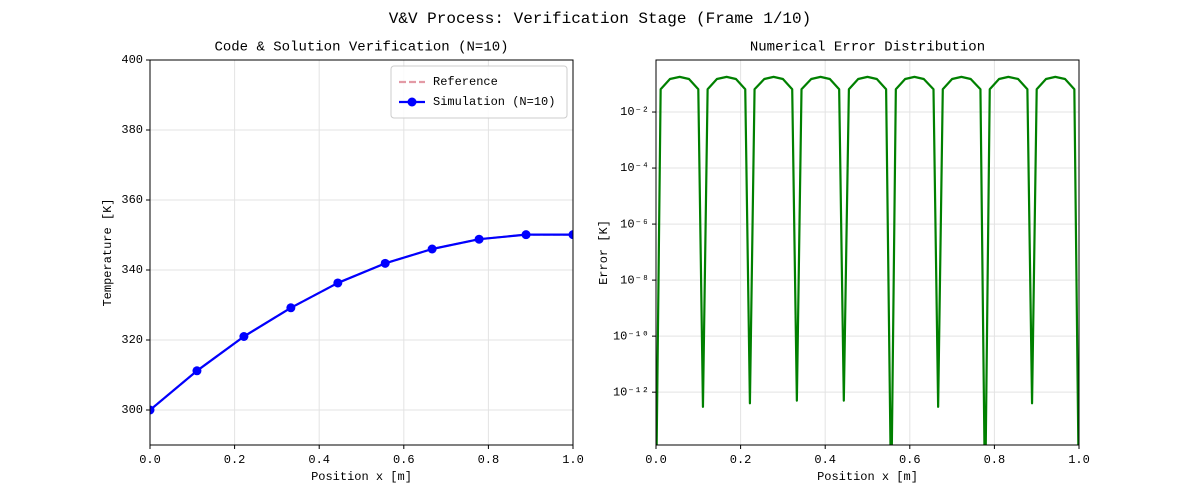 The height and width of the screenshot is (500, 1200). I want to click on y-tick-label: 10⁻⁴, so click(634, 168).